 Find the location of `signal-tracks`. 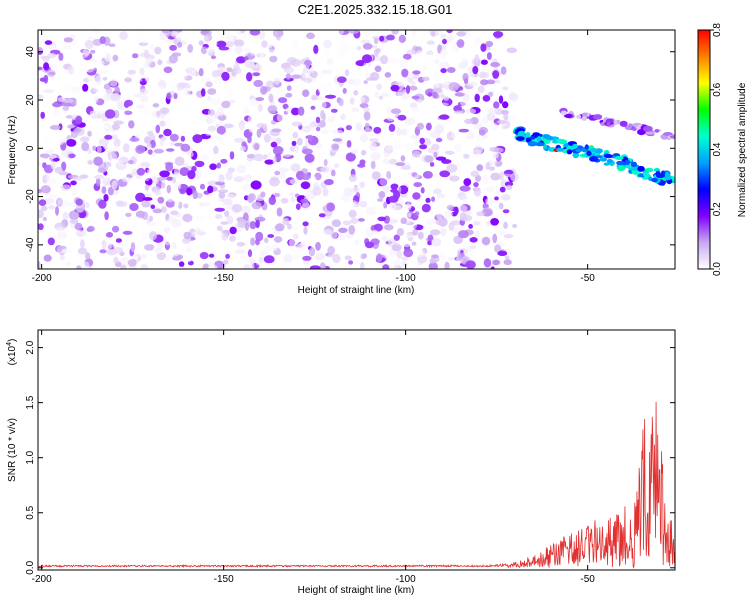

signal-tracks is located at coordinates (593, 146).